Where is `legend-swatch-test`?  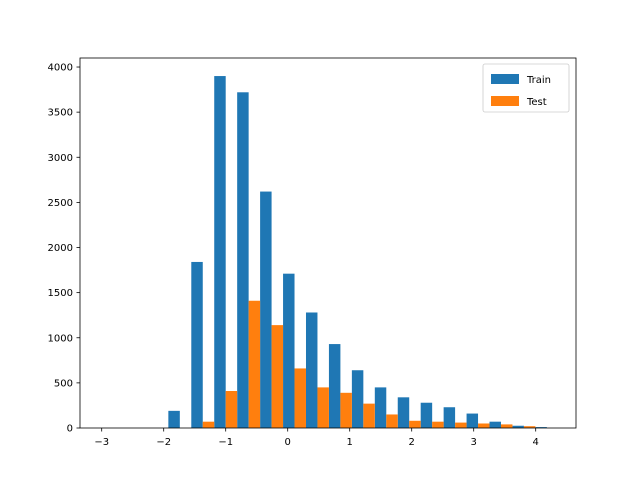 legend-swatch-test is located at coordinates (505, 101).